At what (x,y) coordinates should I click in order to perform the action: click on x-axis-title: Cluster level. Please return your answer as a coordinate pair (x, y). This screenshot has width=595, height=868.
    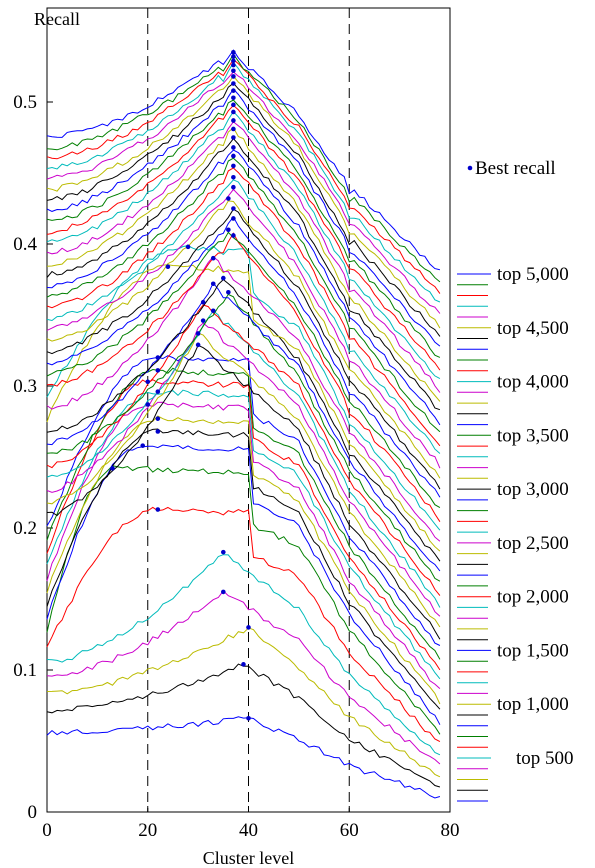
    Looking at the image, I should click on (248, 858).